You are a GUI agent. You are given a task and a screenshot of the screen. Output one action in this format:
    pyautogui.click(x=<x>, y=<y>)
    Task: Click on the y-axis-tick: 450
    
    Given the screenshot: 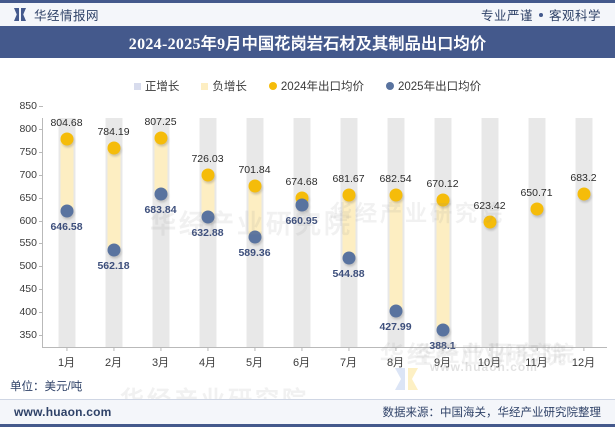 What is the action you would take?
    pyautogui.click(x=31, y=289)
    